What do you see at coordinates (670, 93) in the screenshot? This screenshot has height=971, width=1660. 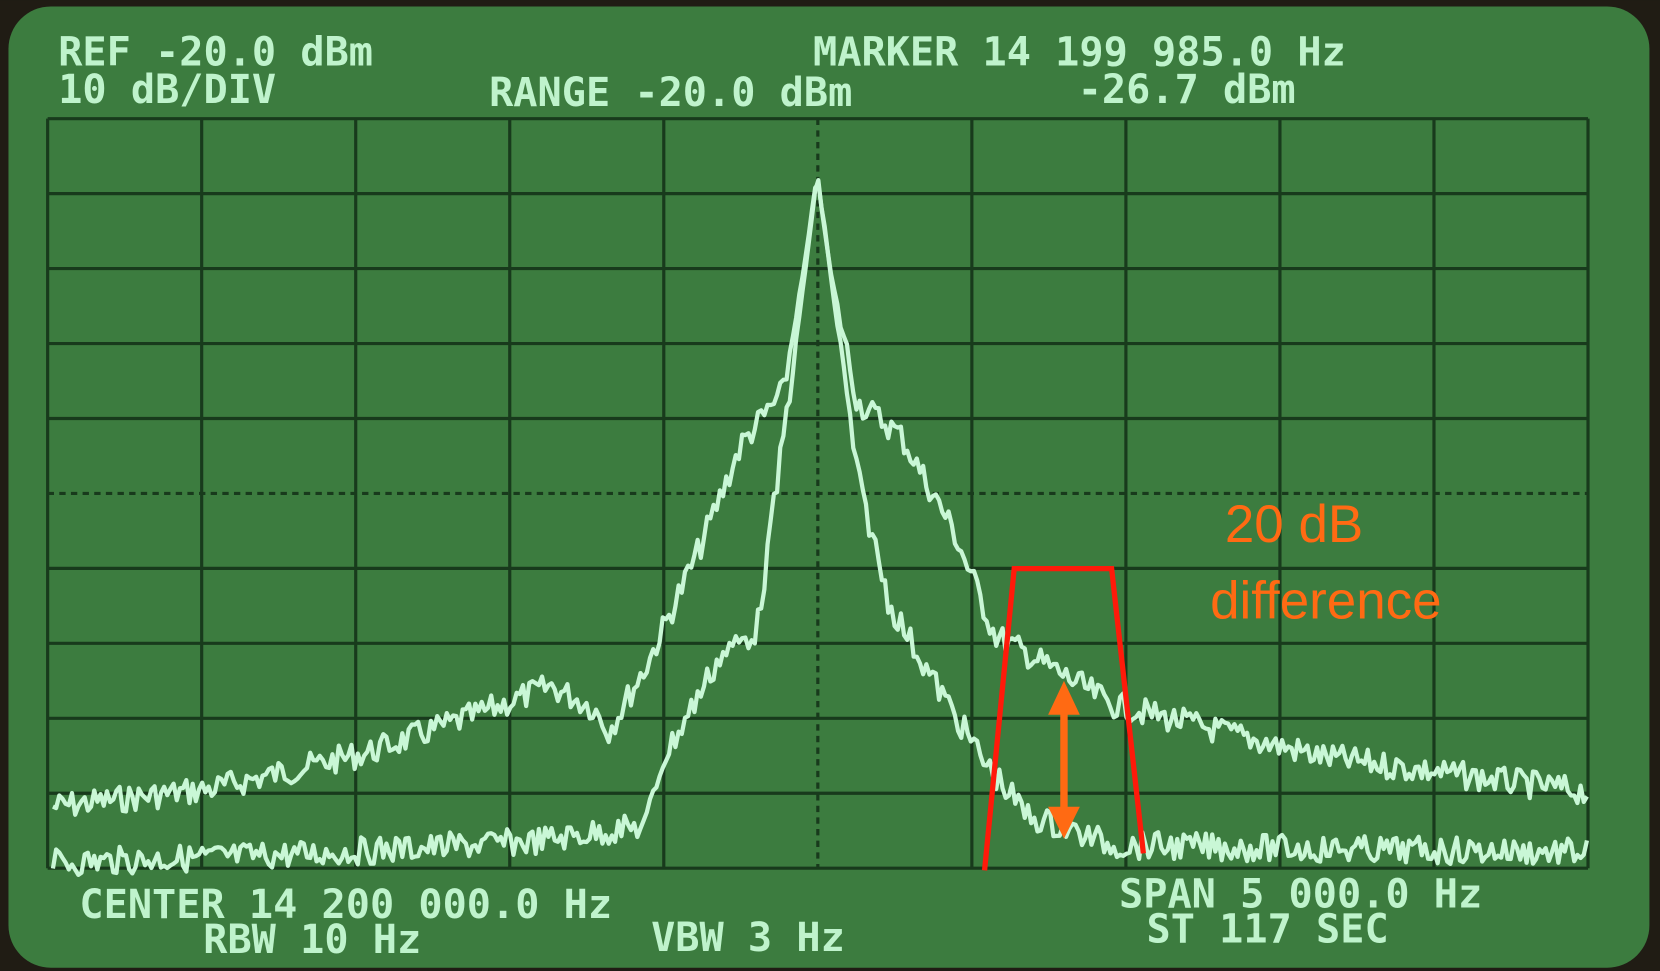 I see `range: RANGE -20.0 dBm` at bounding box center [670, 93].